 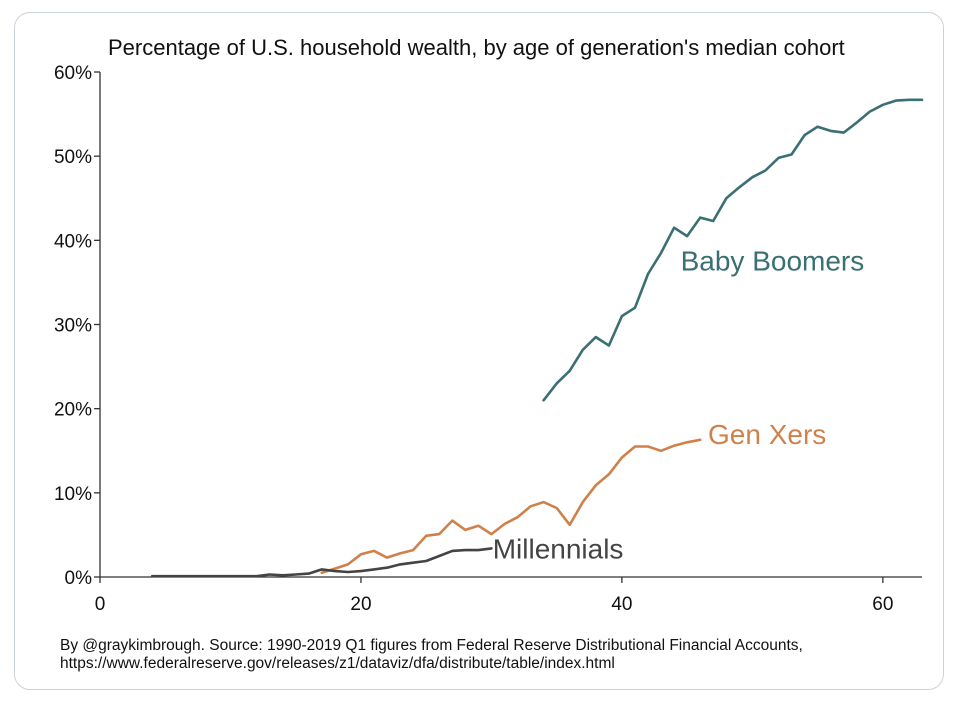 I want to click on y-tick-label: 60%, so click(x=73, y=73).